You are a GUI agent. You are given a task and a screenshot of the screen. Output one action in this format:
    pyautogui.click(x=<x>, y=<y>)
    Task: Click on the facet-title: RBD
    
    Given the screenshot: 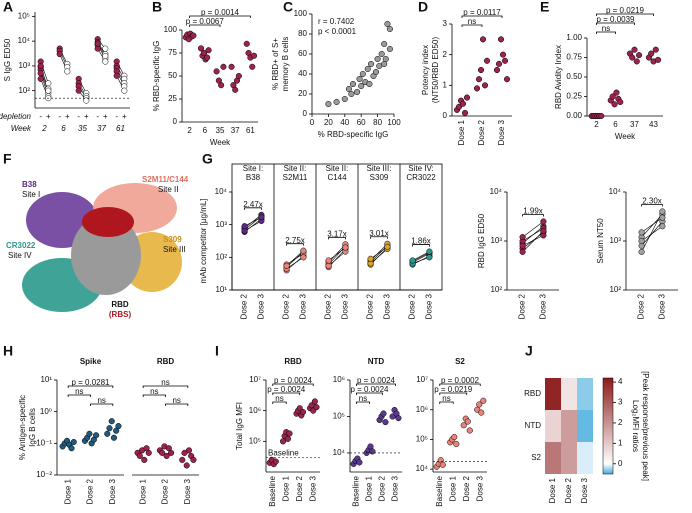 What is the action you would take?
    pyautogui.click(x=166, y=361)
    